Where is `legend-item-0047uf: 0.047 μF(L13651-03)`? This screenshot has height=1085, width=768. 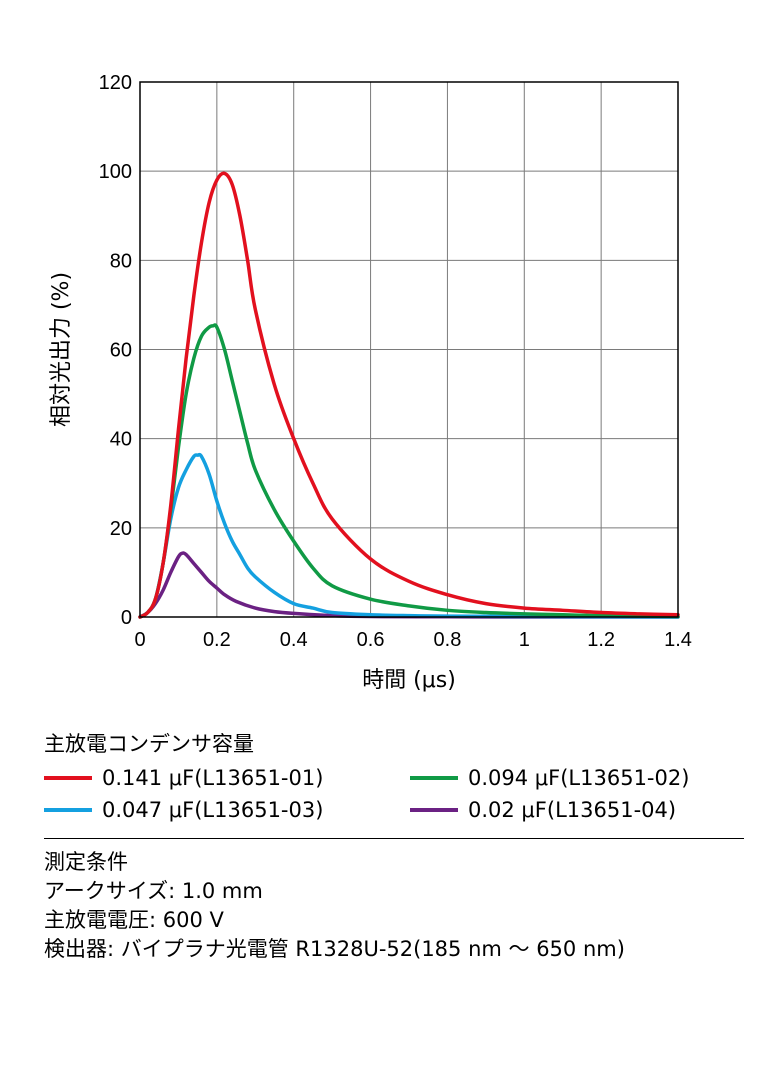
legend-item-0047uf: 0.047 μF(L13651-03) is located at coordinates (227, 810).